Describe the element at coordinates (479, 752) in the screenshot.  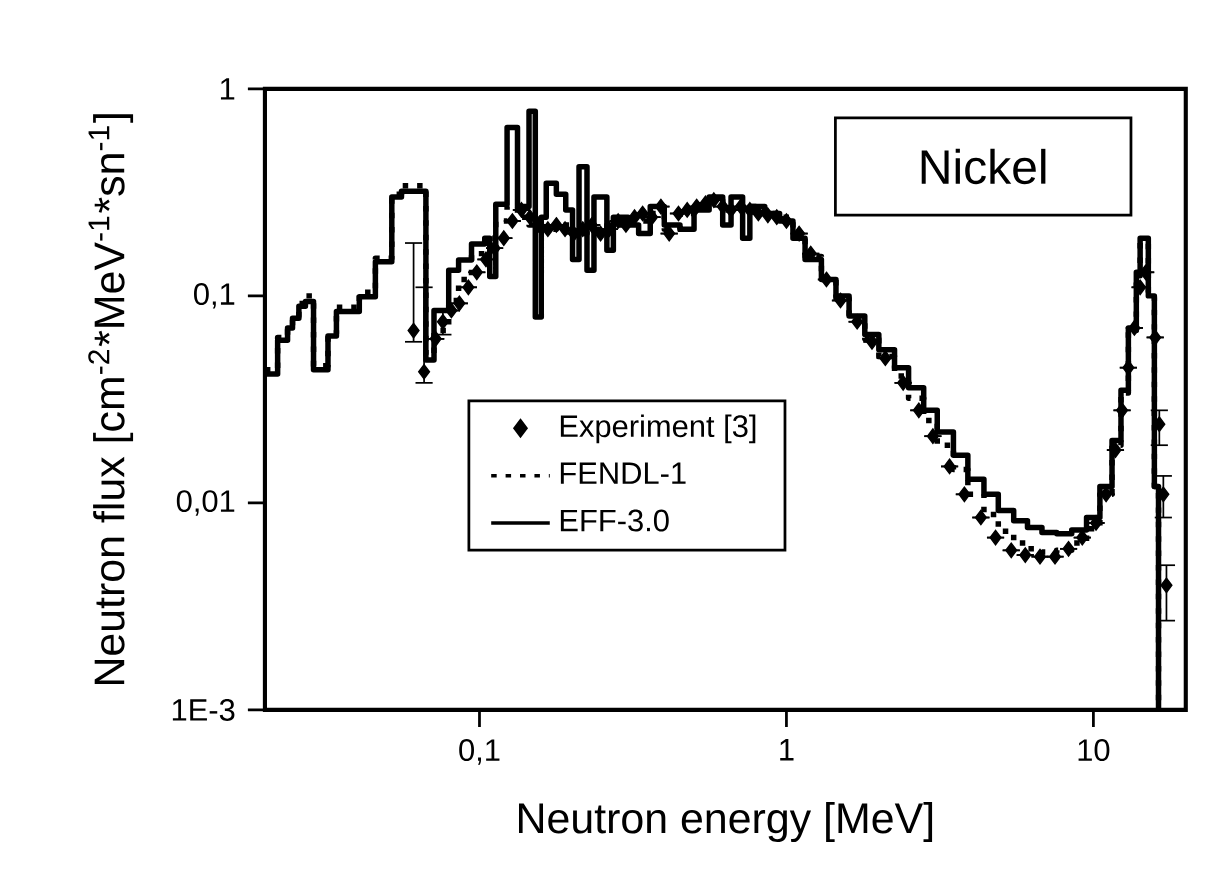
I see `x-tick-label: 0,1` at that location.